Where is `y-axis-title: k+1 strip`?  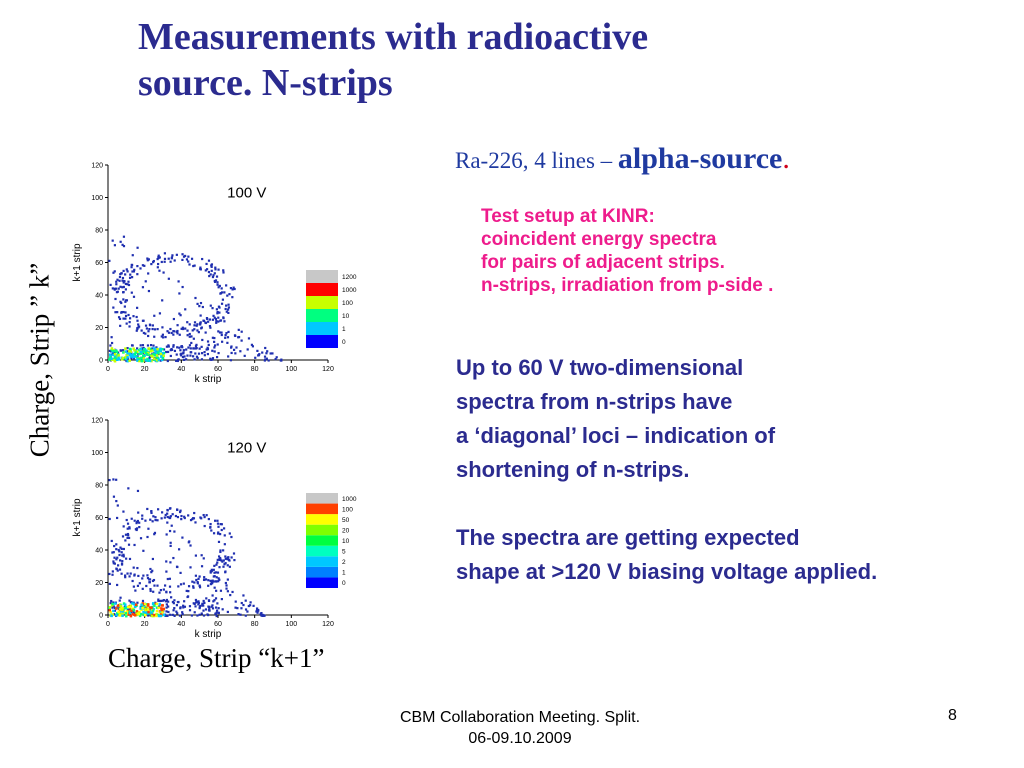
y-axis-title: k+1 strip is located at coordinates (77, 262).